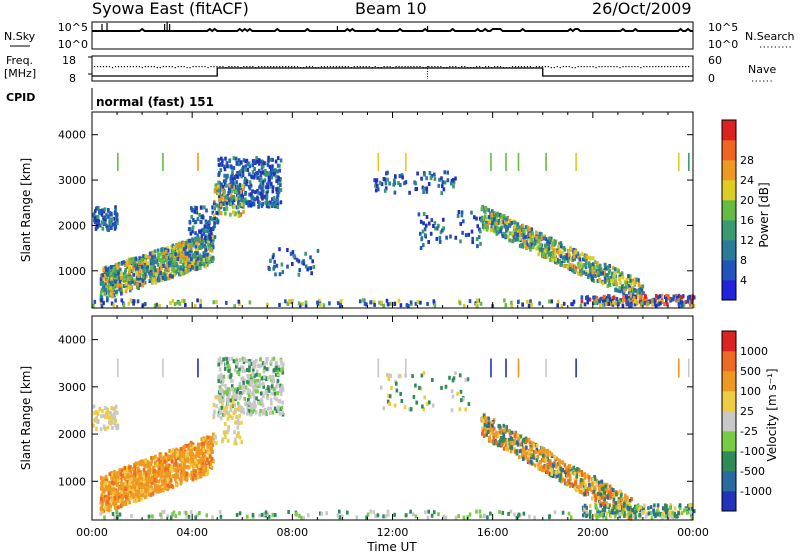  Describe the element at coordinates (73, 44) in the screenshot. I see `nsky-tick-bottom: 10^0` at that location.